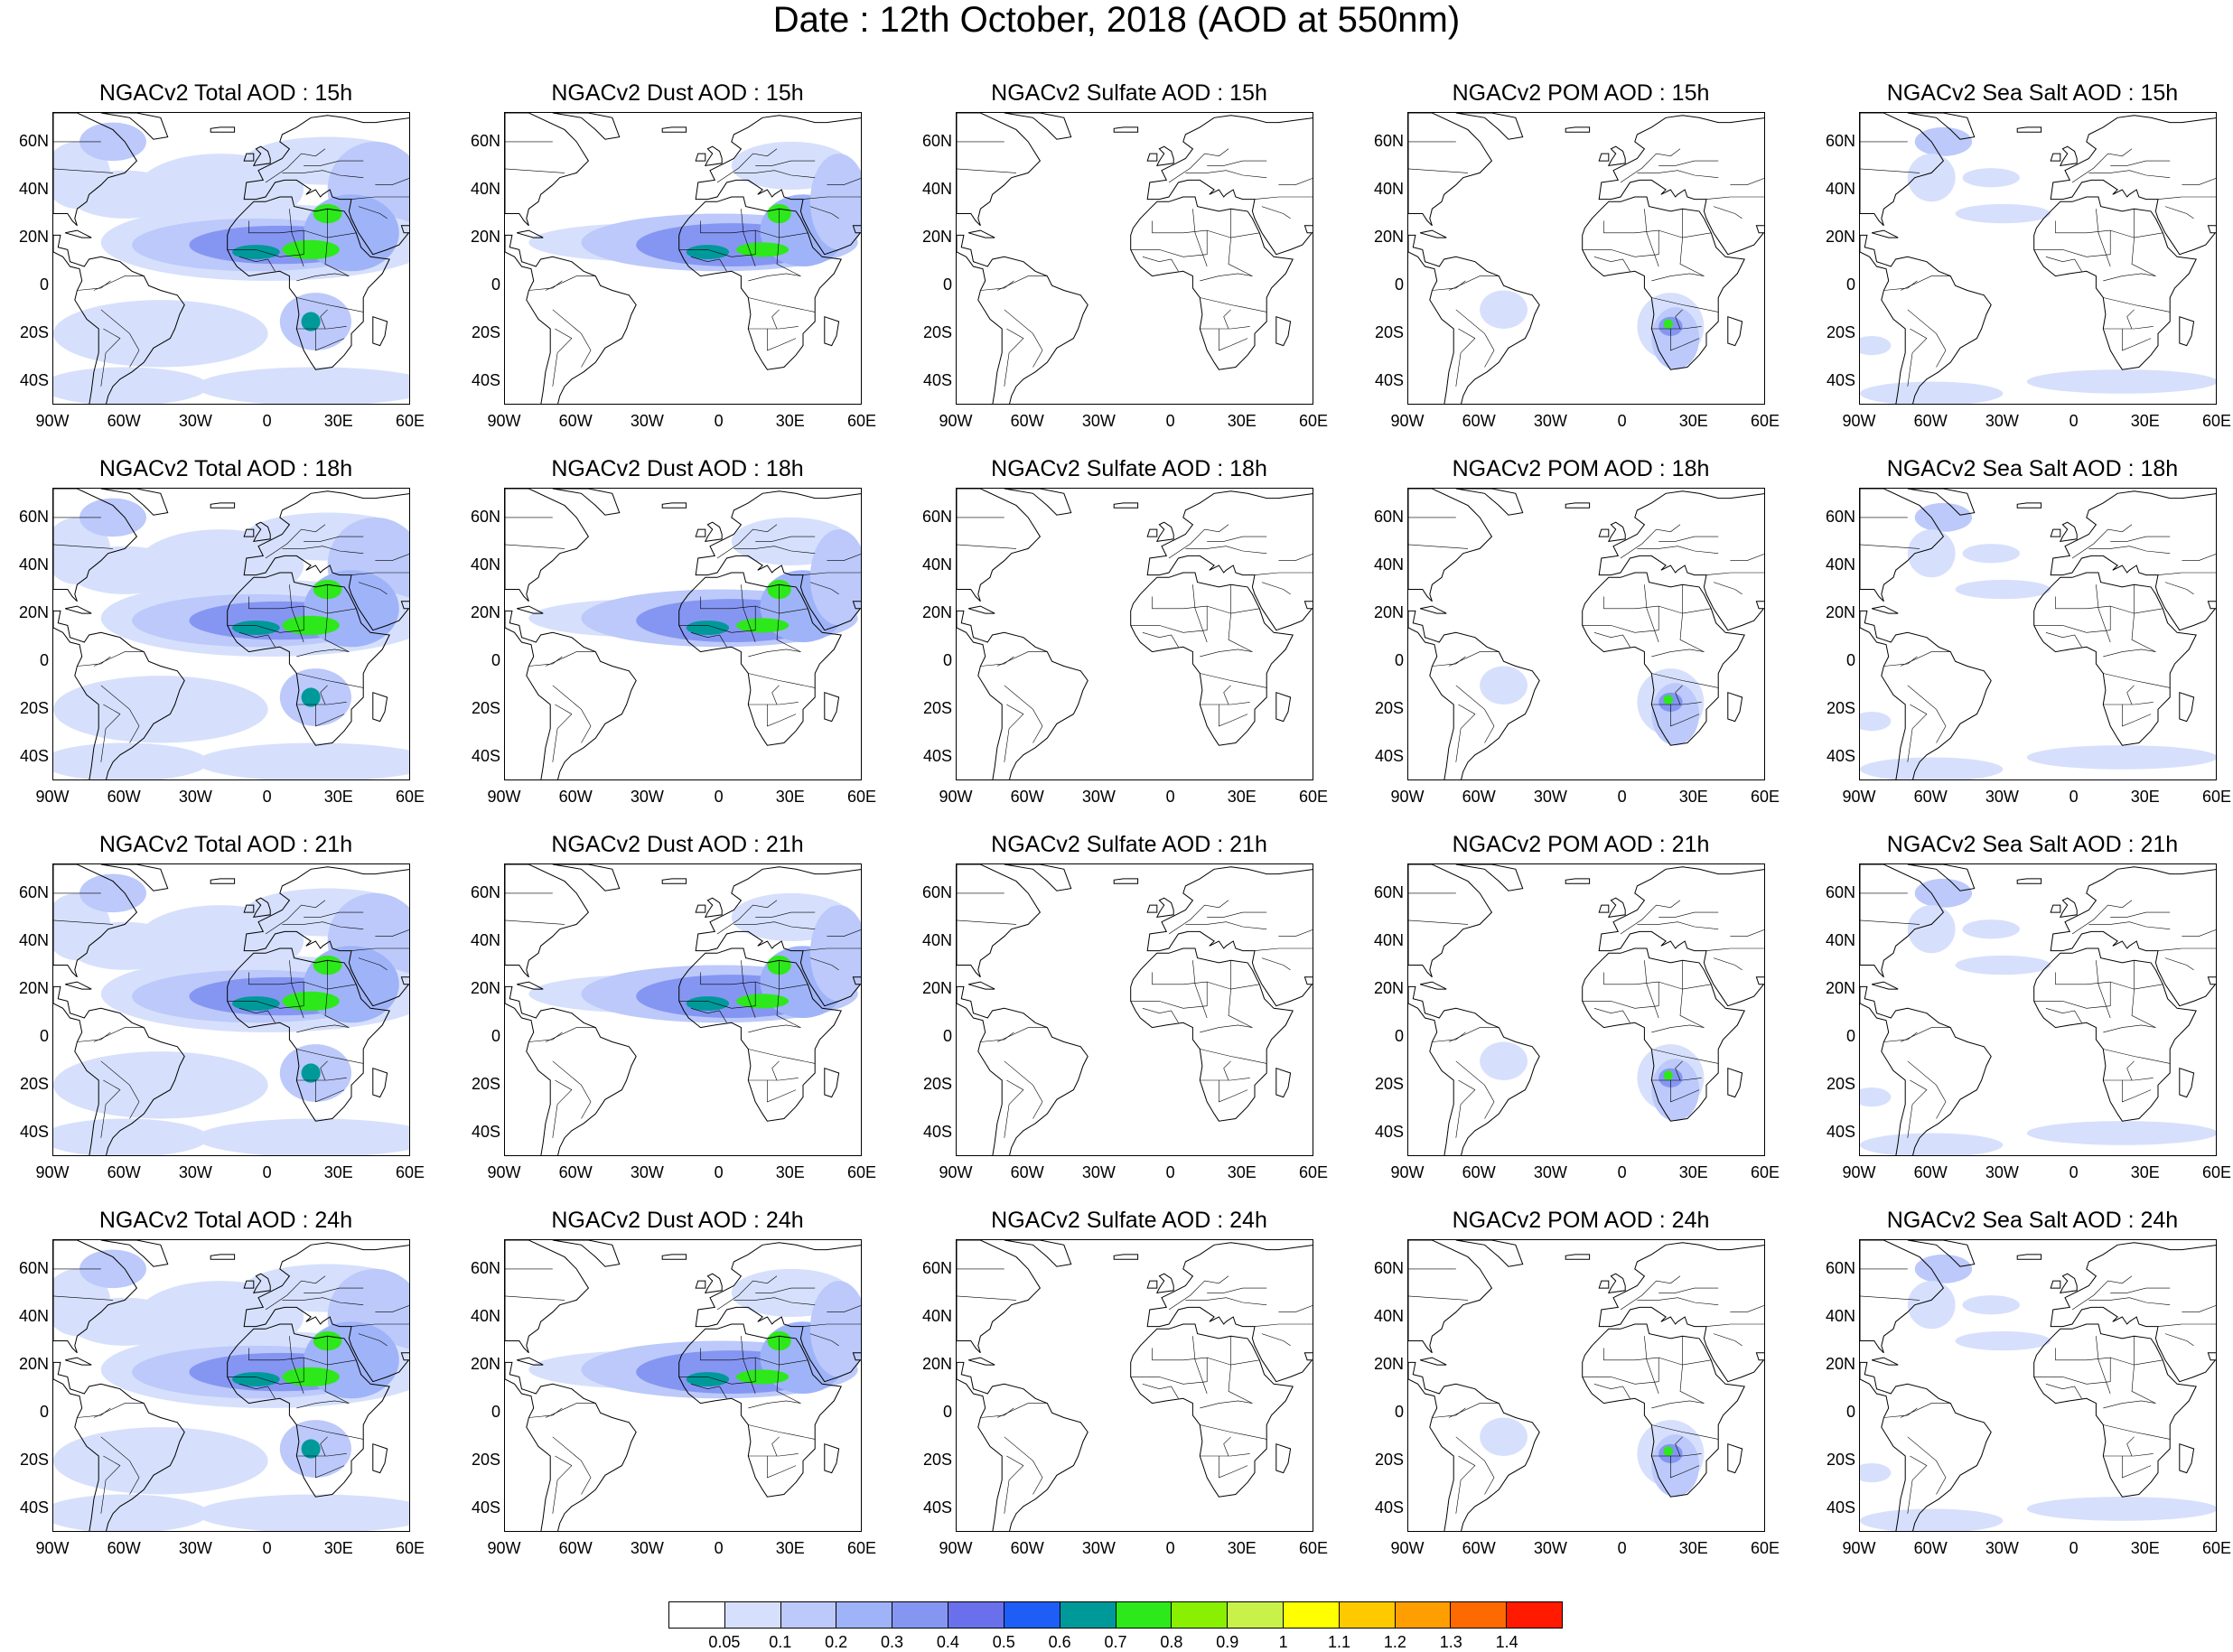  Describe the element at coordinates (2033, 468) in the screenshot. I see `panel-title: NGACv2 Sea Salt AOD : 18h` at that location.